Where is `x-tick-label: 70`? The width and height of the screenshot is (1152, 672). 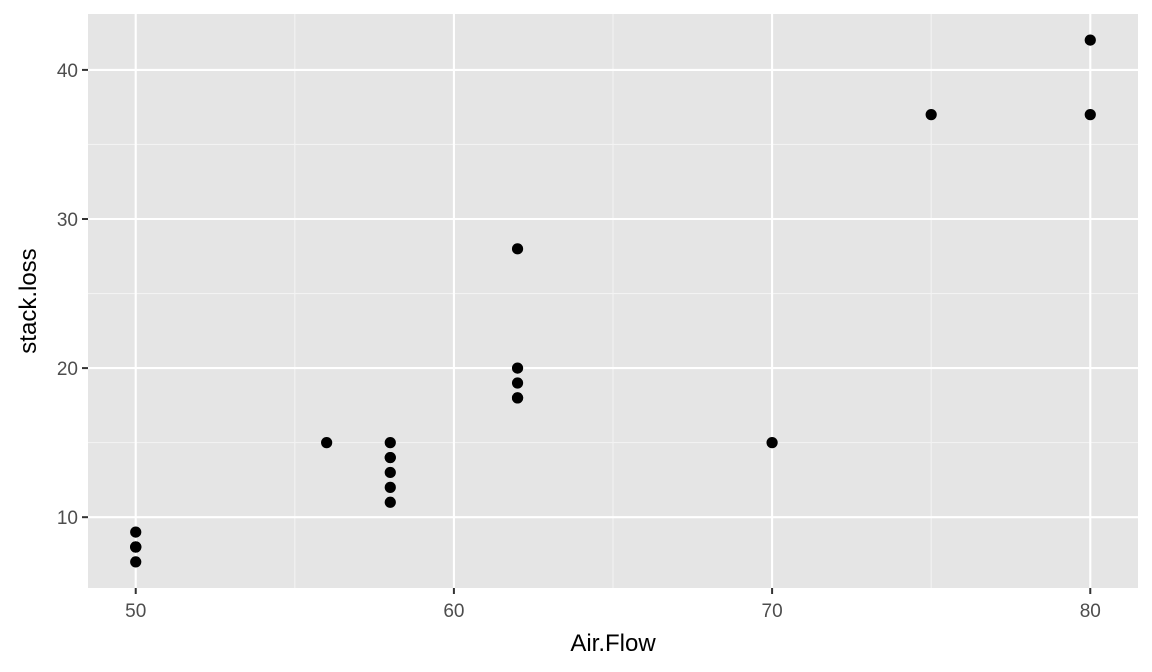
x-tick-label: 70 is located at coordinates (772, 611).